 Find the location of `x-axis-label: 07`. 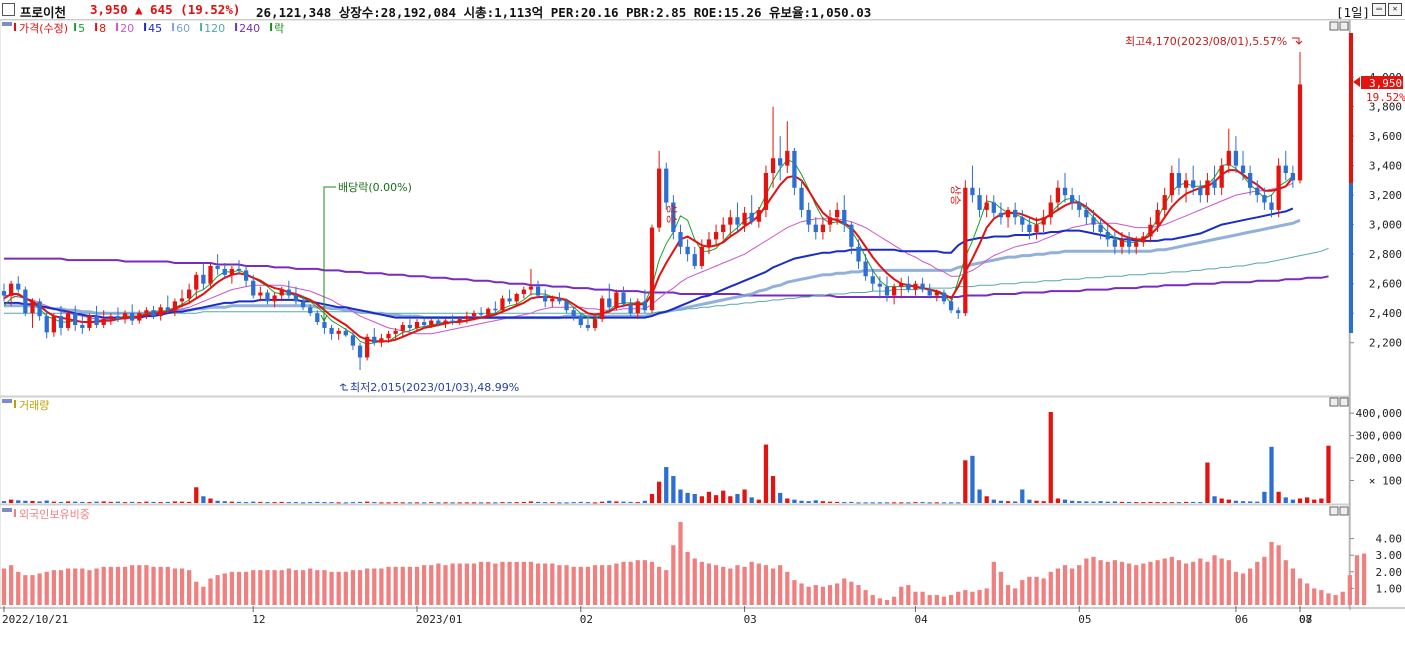

x-axis-label: 07 is located at coordinates (1305, 619).